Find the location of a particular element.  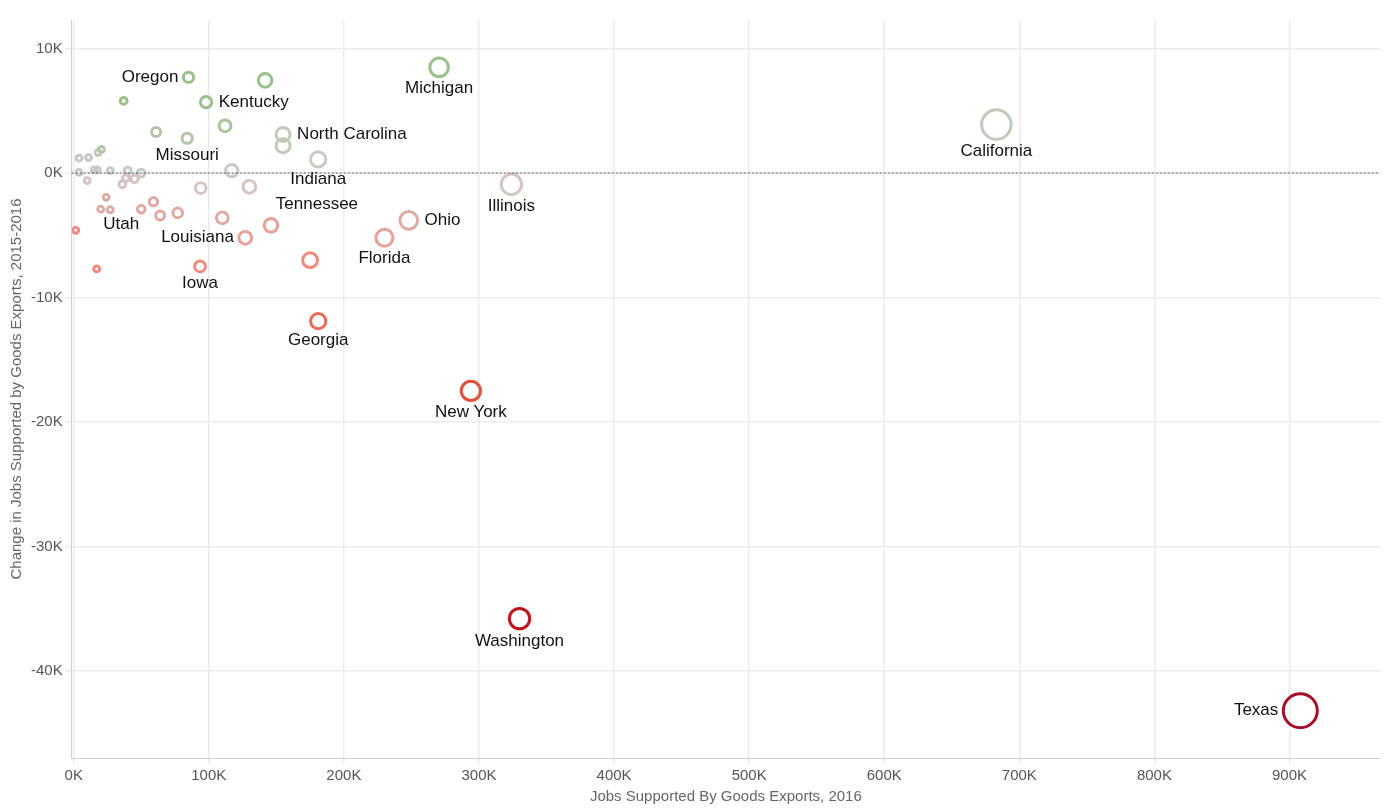

annotation: Oregon is located at coordinates (150, 76).